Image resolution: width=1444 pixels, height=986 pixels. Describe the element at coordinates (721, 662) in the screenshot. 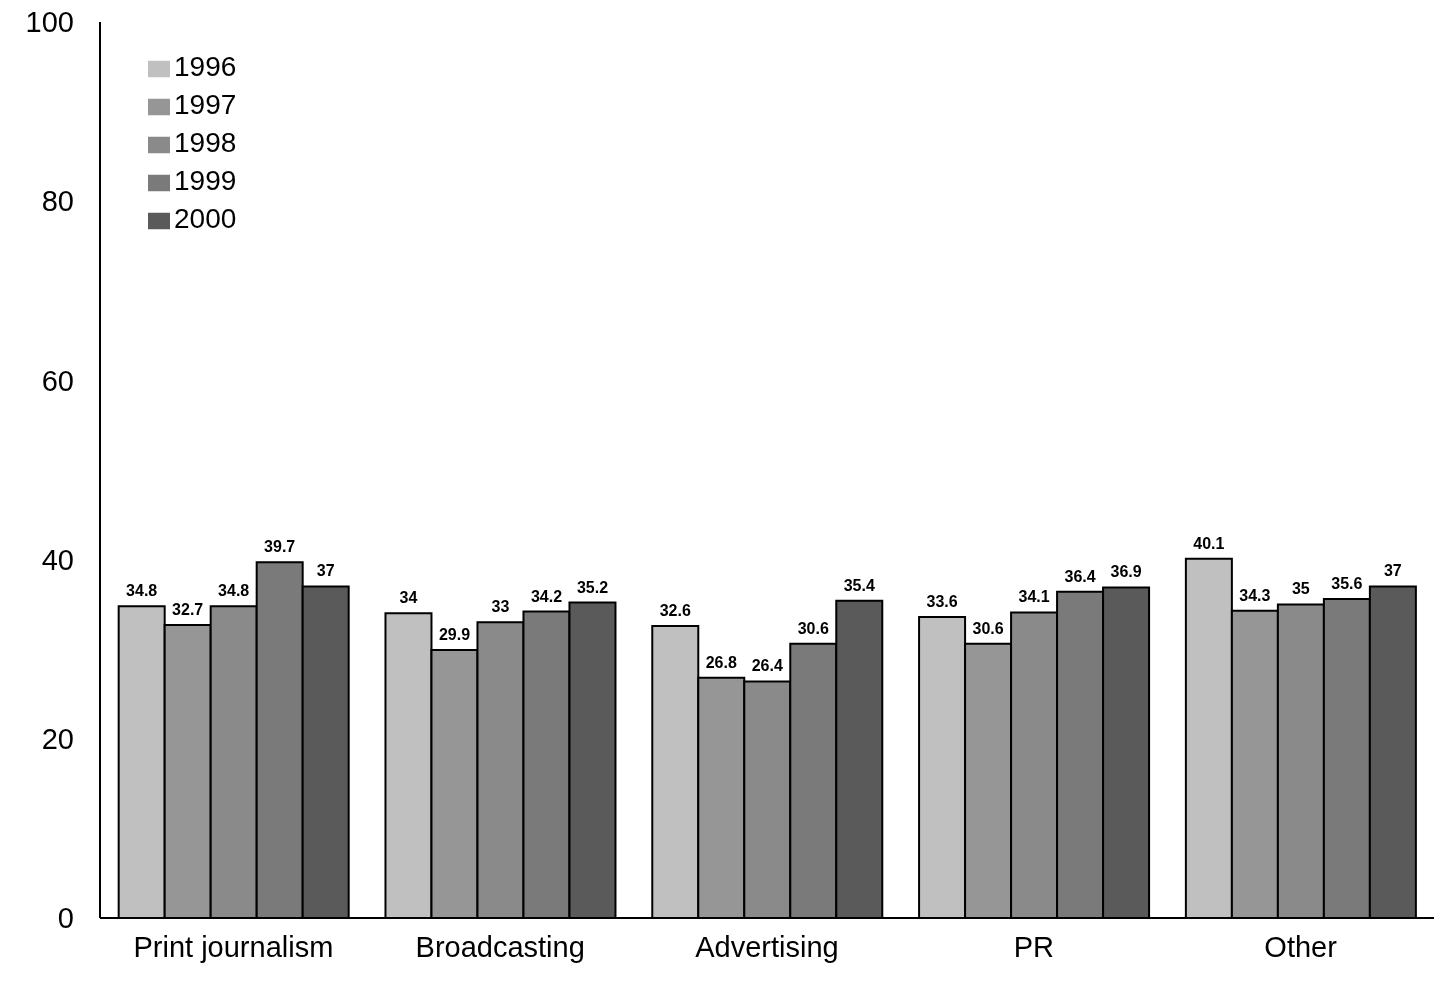

I see `data-label: 26.8` at that location.